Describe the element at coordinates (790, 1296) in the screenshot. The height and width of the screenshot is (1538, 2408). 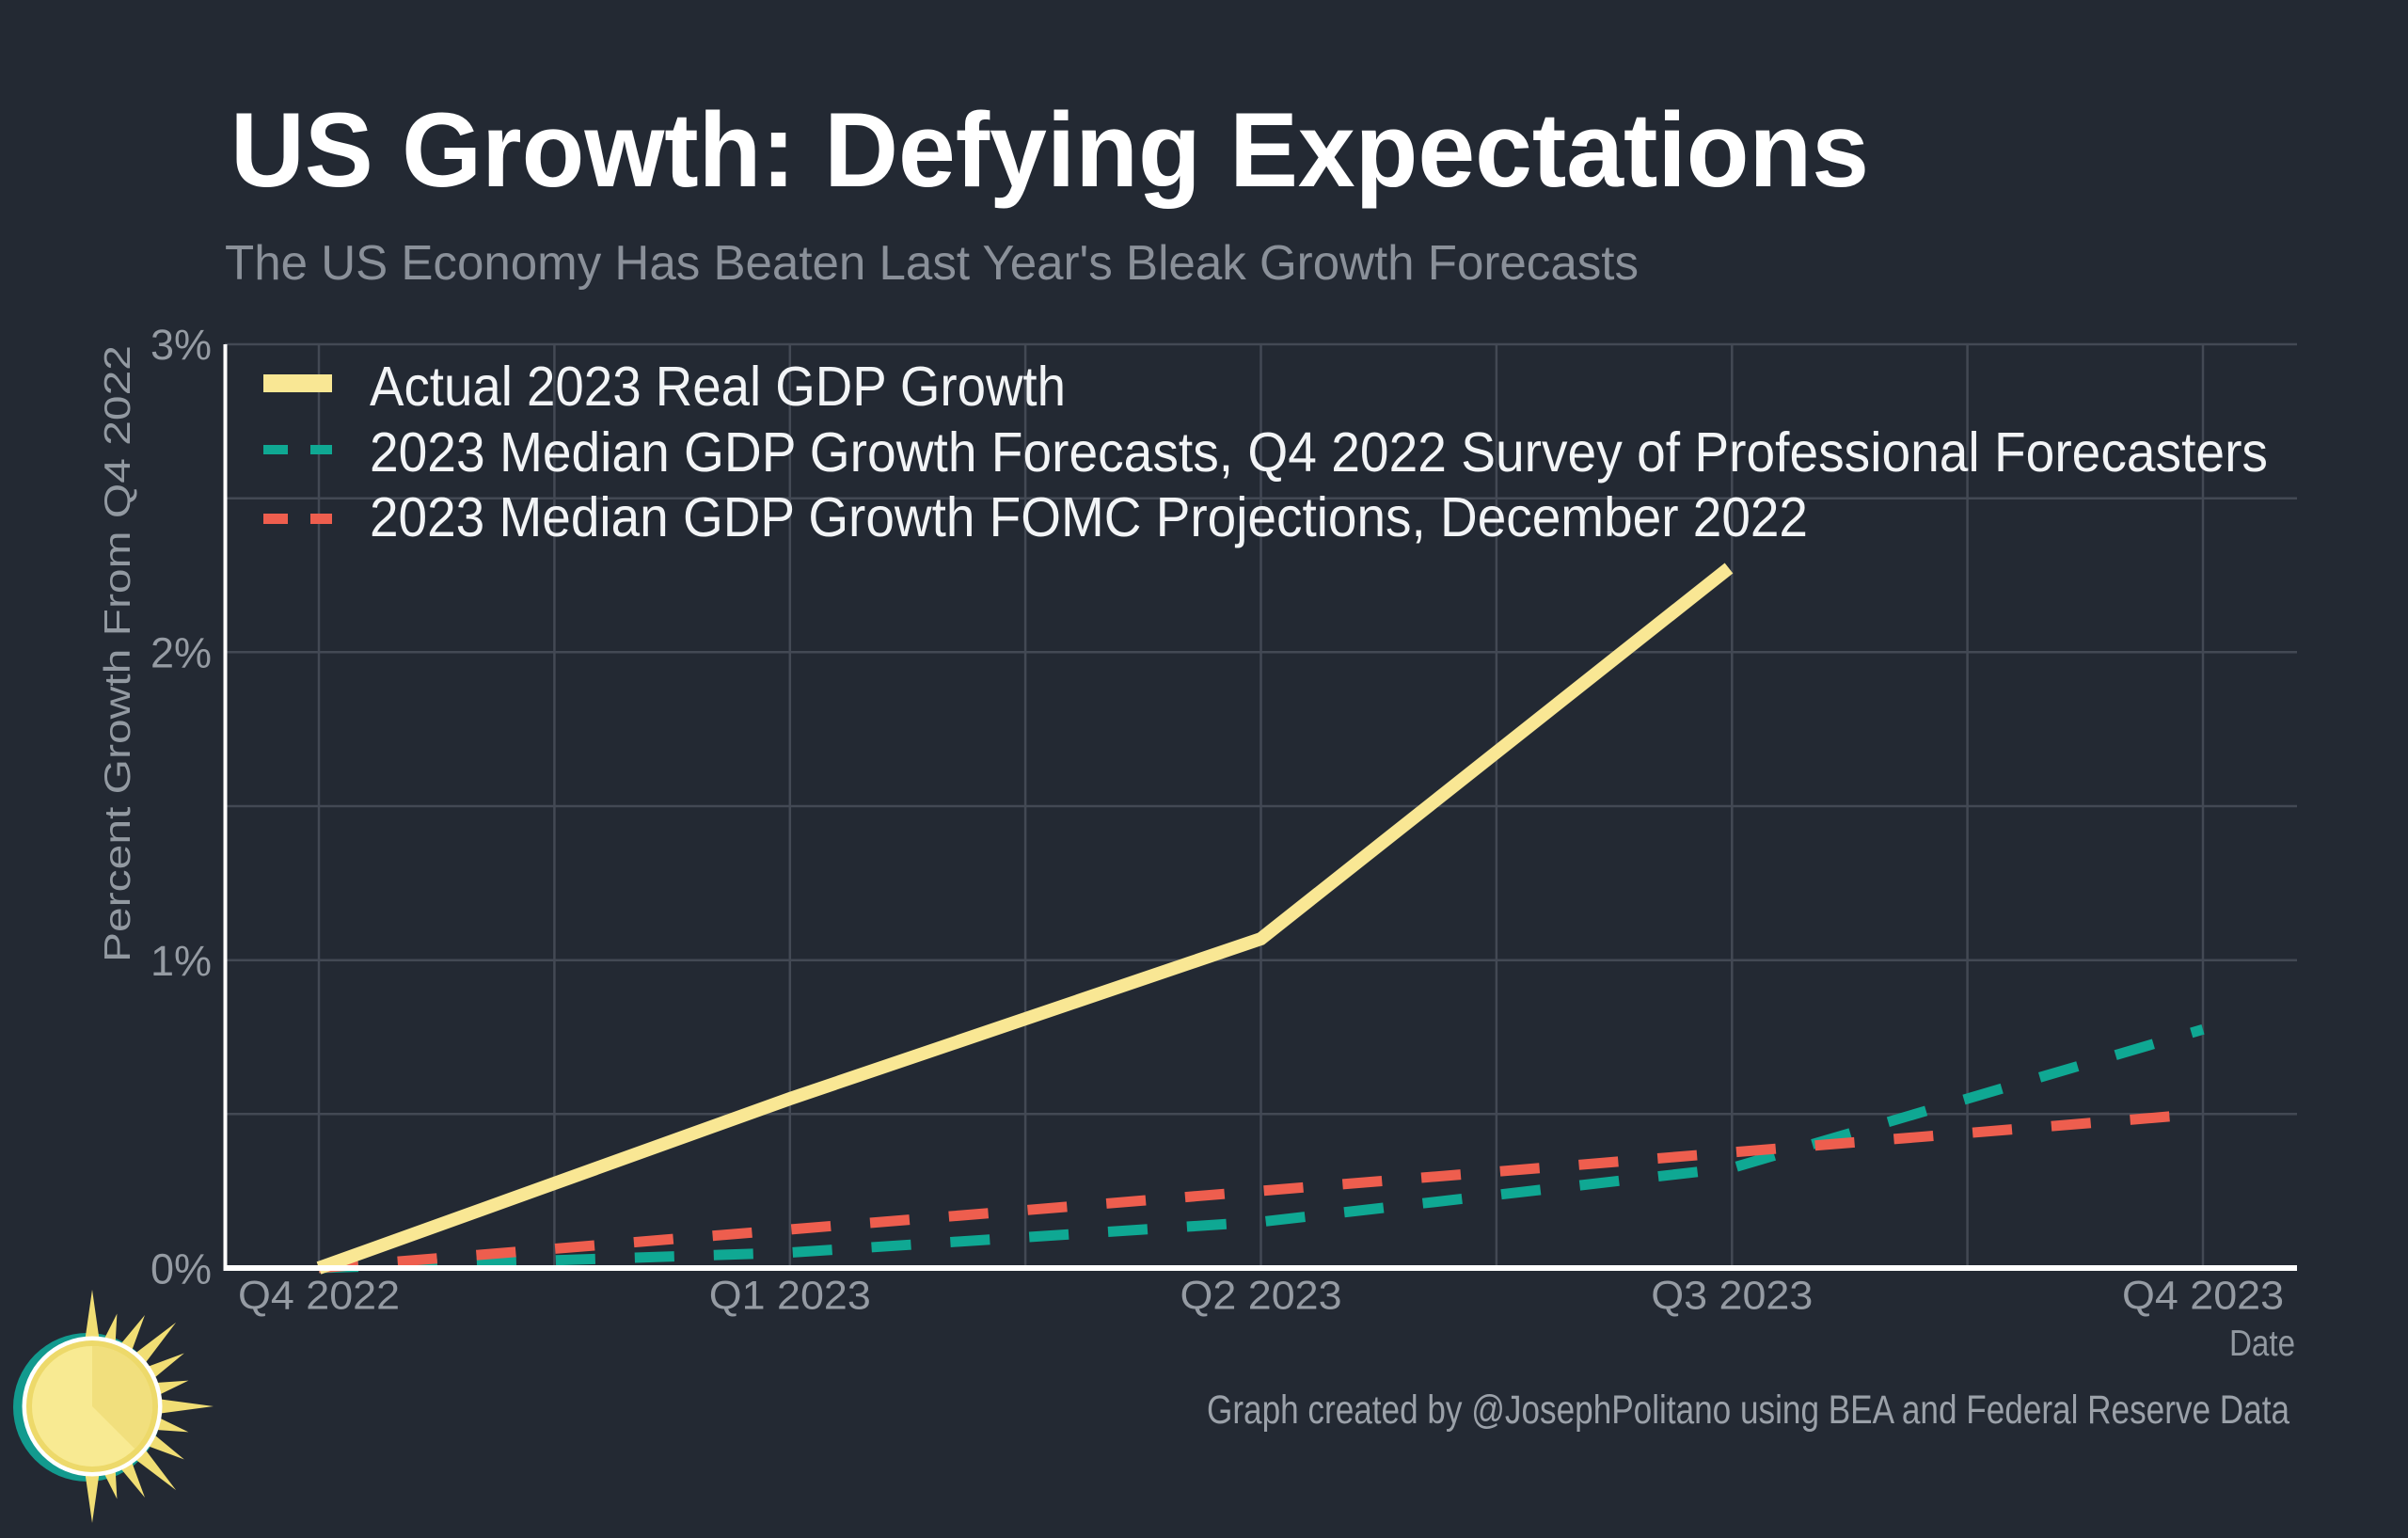
I see `svg-text: Q1 2023` at that location.